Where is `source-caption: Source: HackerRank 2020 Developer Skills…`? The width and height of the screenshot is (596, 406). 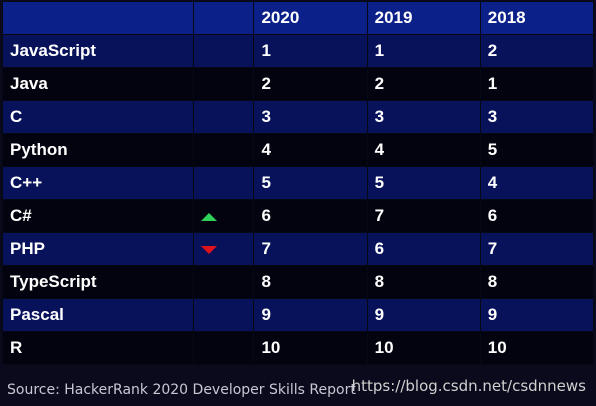 source-caption: Source: HackerRank 2020 Developer Skills… is located at coordinates (181, 390).